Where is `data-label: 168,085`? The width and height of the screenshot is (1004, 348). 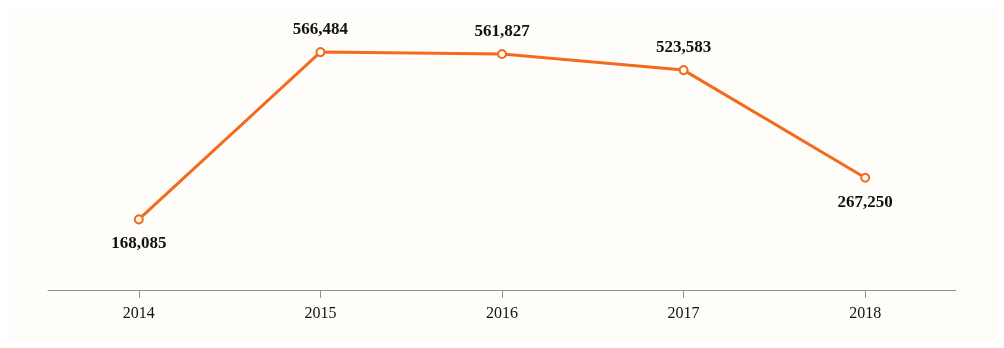
data-label: 168,085 is located at coordinates (139, 243).